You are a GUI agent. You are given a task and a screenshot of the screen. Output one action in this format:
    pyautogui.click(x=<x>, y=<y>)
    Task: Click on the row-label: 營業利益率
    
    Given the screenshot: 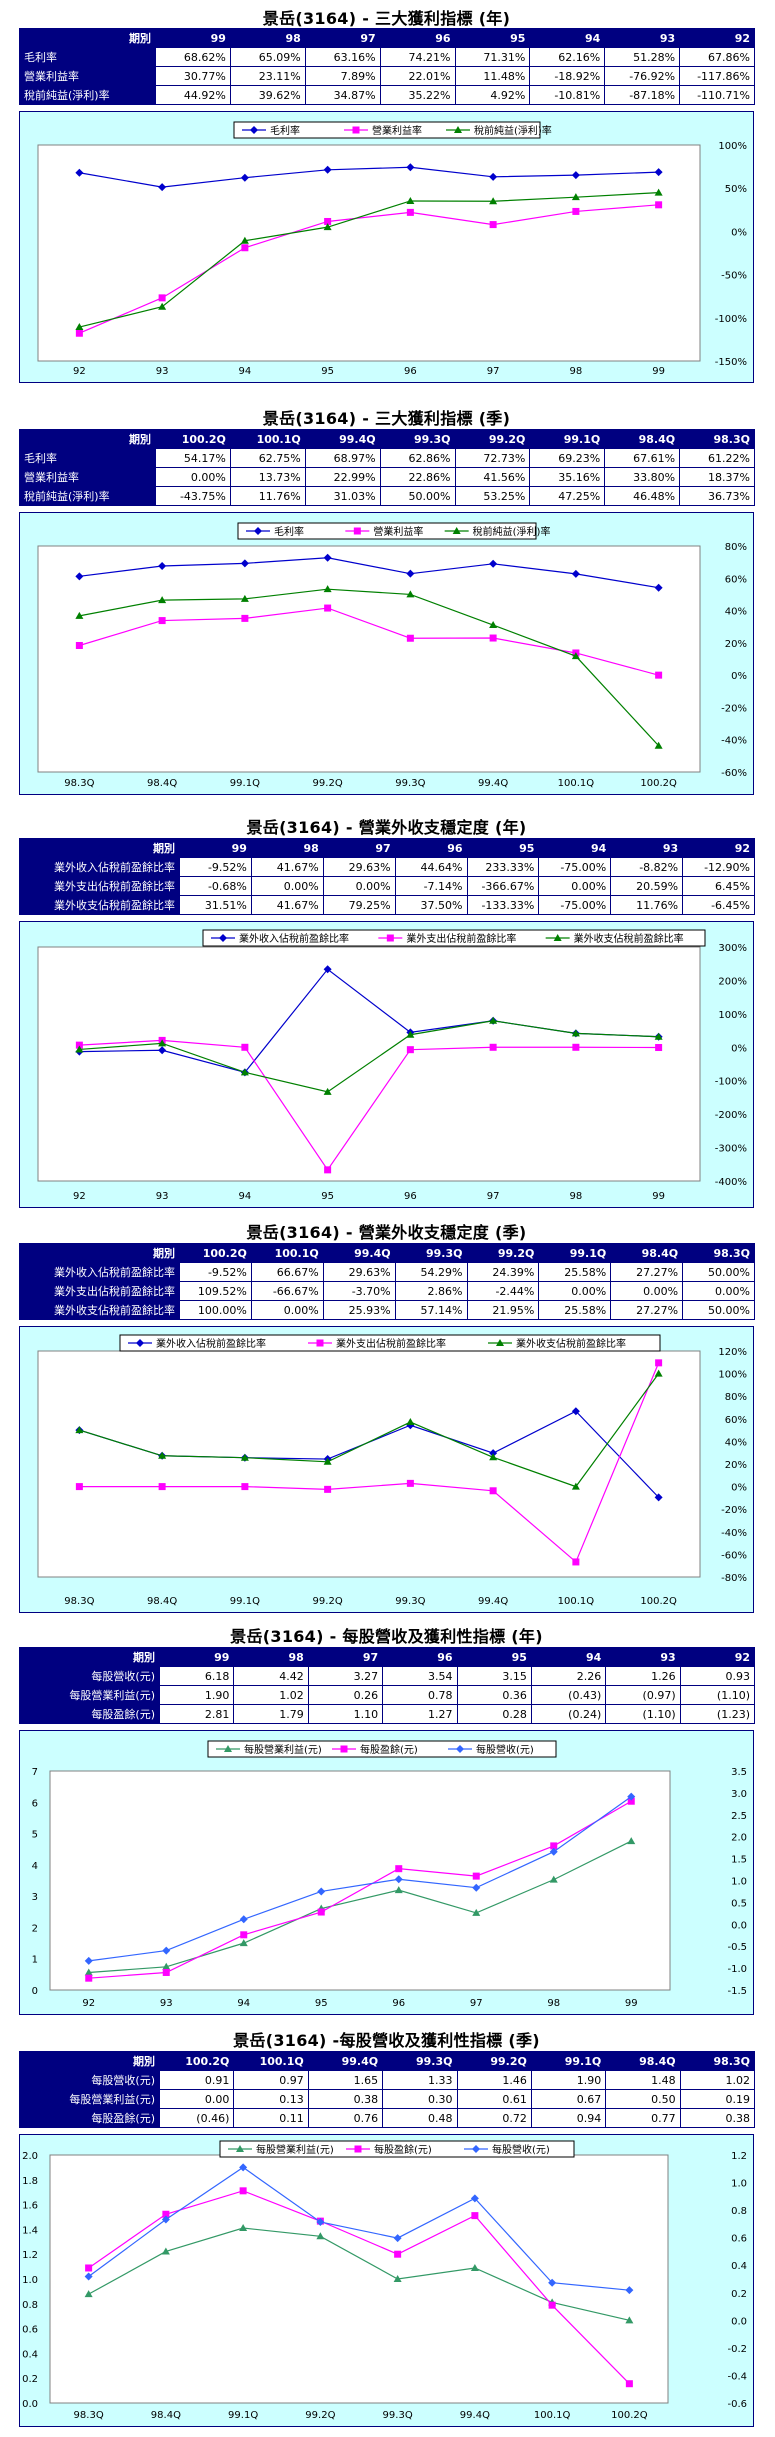 What is the action you would take?
    pyautogui.click(x=87, y=477)
    